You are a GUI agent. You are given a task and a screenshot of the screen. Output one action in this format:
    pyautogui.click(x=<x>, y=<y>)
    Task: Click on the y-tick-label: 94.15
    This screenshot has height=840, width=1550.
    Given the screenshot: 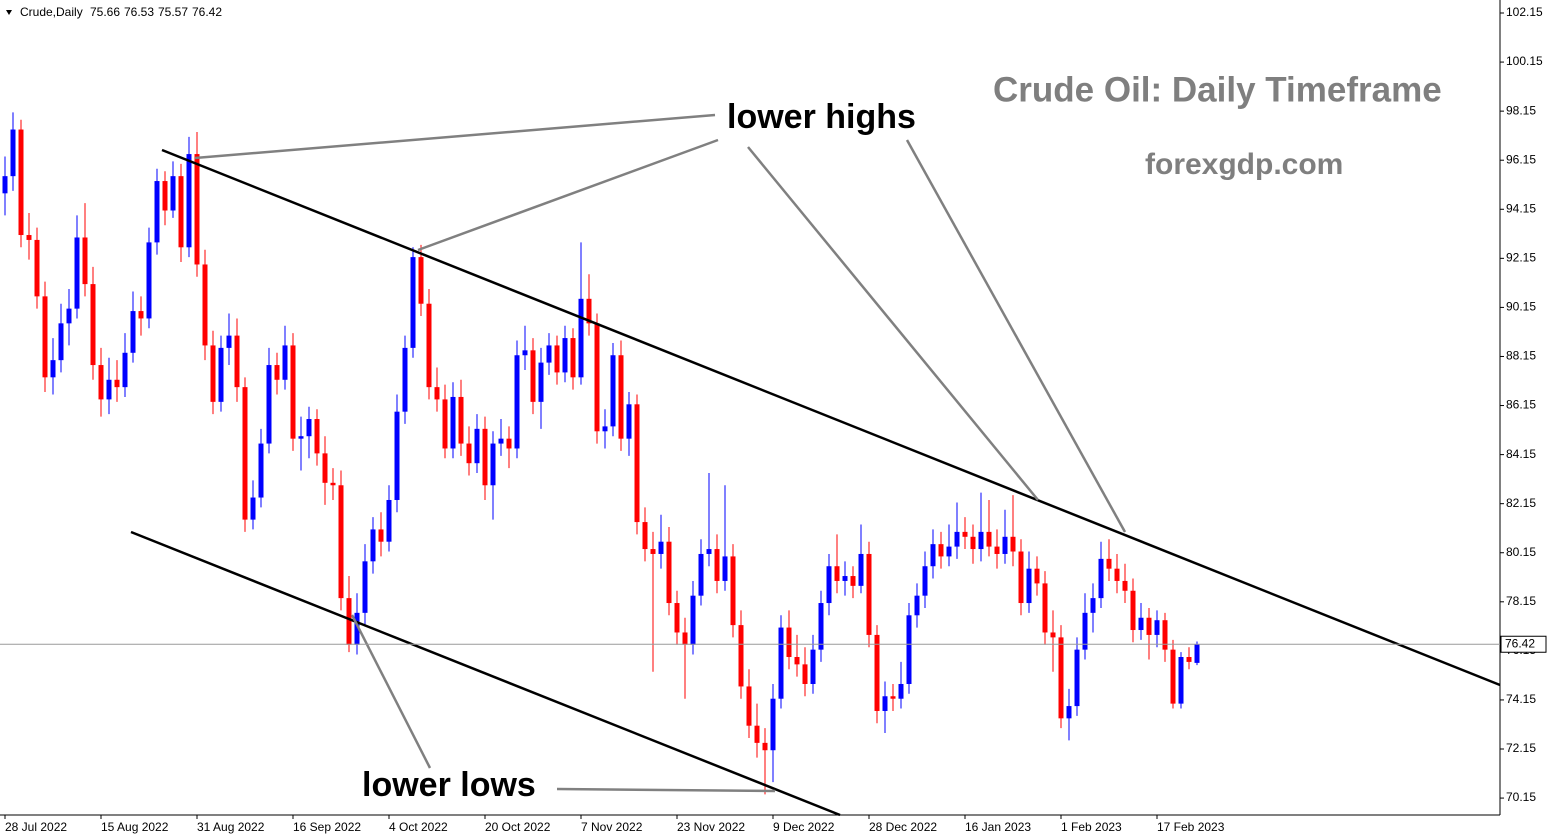 What is the action you would take?
    pyautogui.click(x=1521, y=208)
    